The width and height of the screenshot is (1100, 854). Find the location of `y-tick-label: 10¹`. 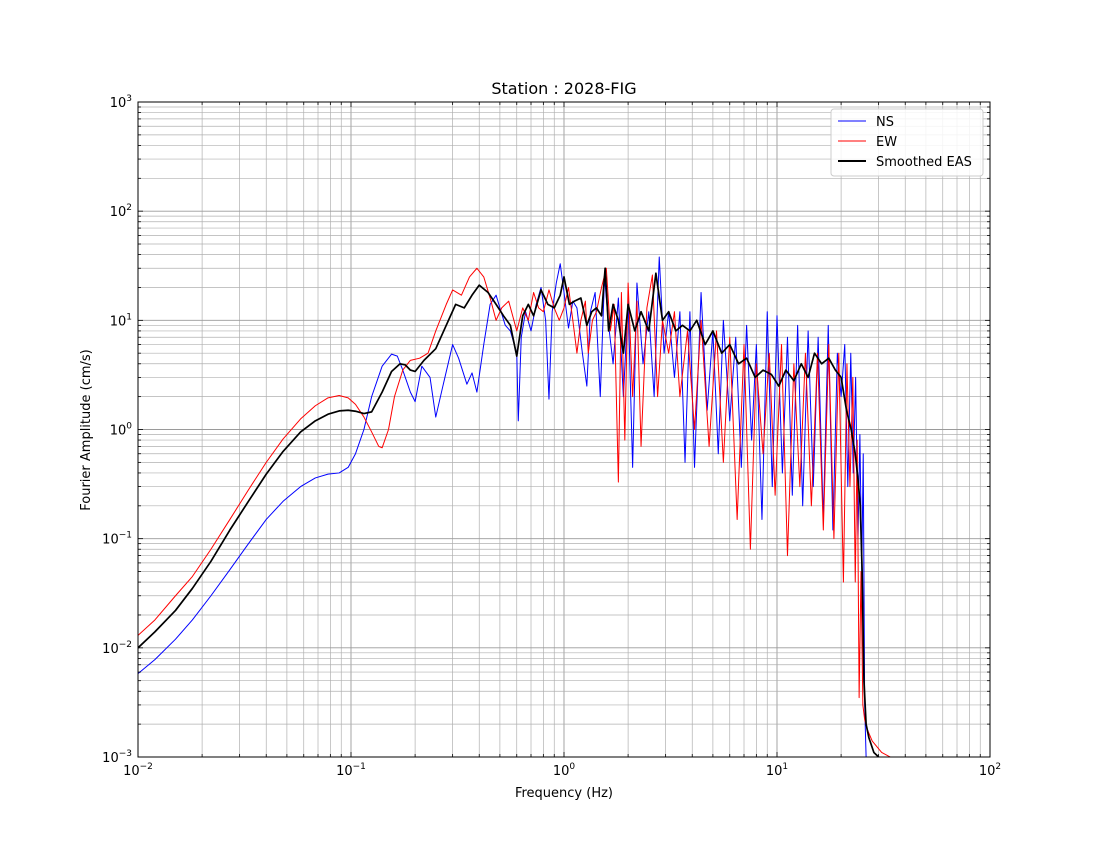

y-tick-label: 10¹ is located at coordinates (121, 320).